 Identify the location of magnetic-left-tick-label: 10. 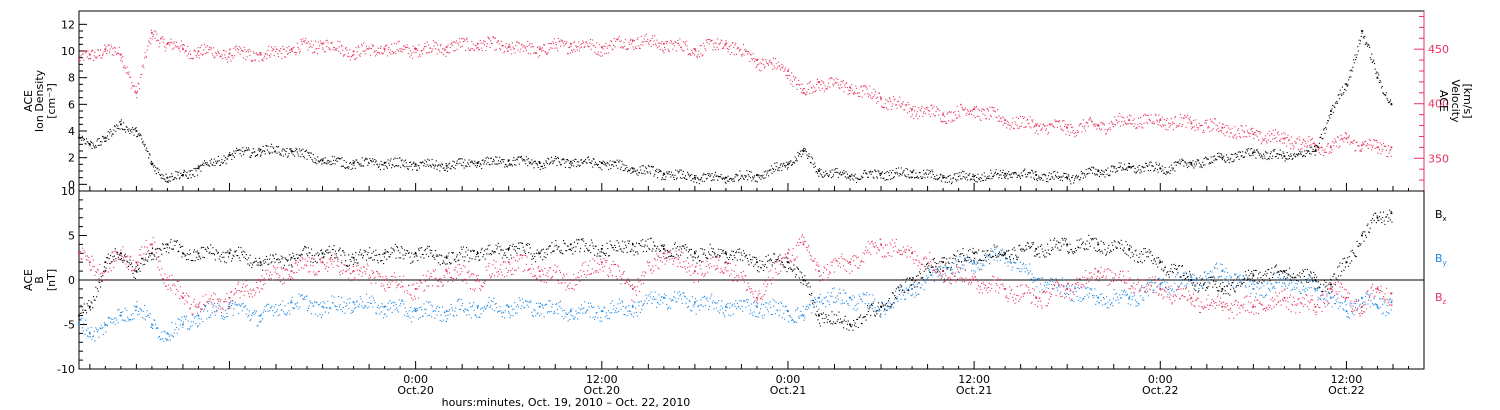
(68, 191).